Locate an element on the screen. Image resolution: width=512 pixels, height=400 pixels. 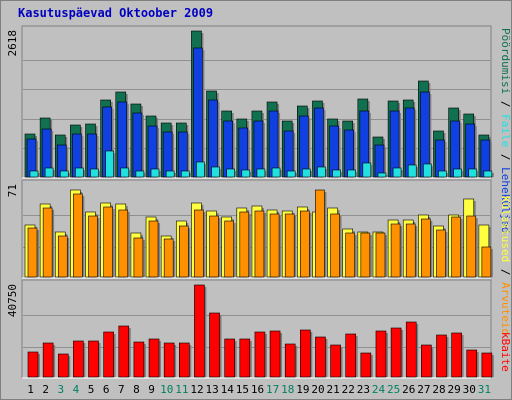
x-tick-label: 30 is located at coordinates (469, 389).